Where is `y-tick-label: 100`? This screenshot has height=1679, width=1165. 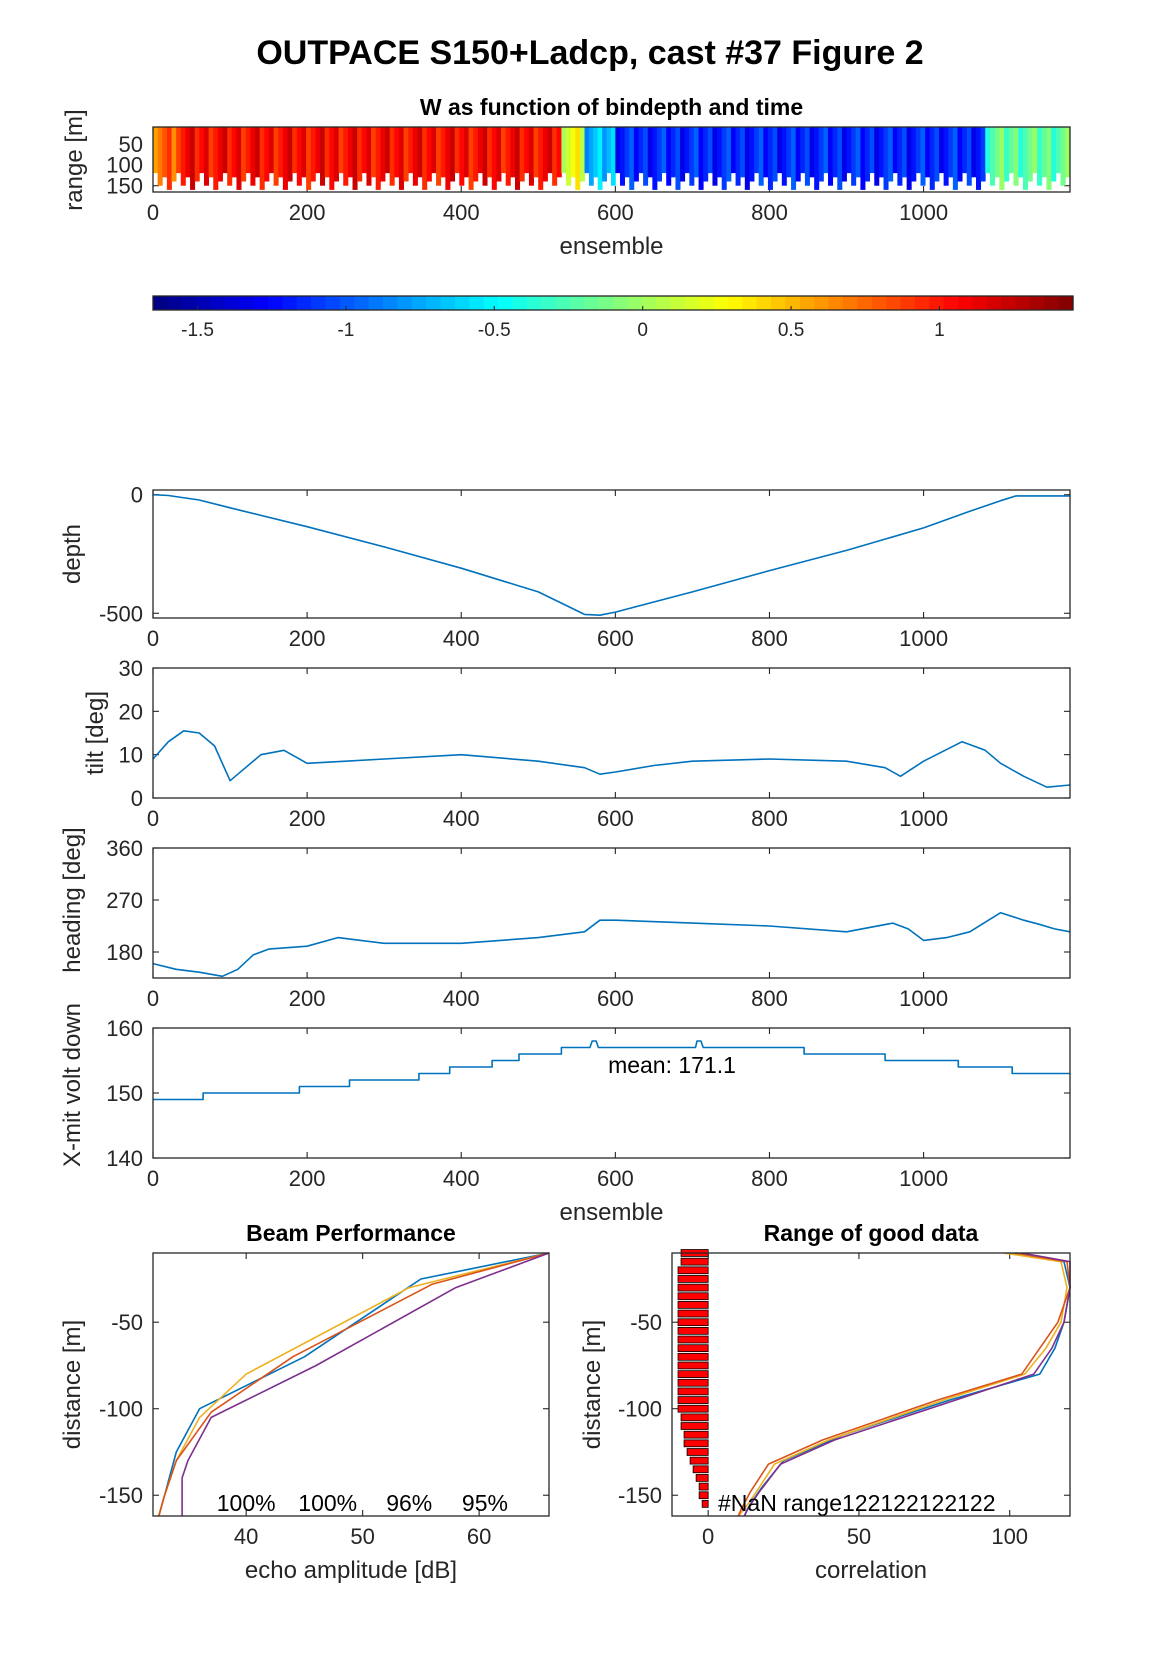 y-tick-label: 100 is located at coordinates (124, 165).